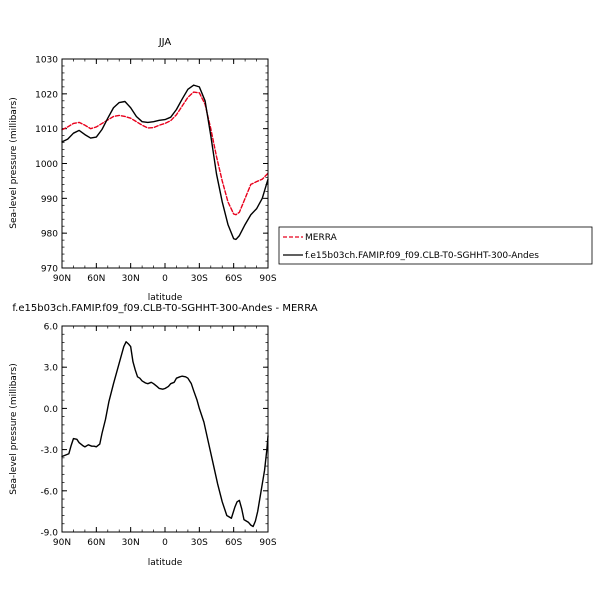  I want to click on top-y-tick-label: 970, so click(49, 270).